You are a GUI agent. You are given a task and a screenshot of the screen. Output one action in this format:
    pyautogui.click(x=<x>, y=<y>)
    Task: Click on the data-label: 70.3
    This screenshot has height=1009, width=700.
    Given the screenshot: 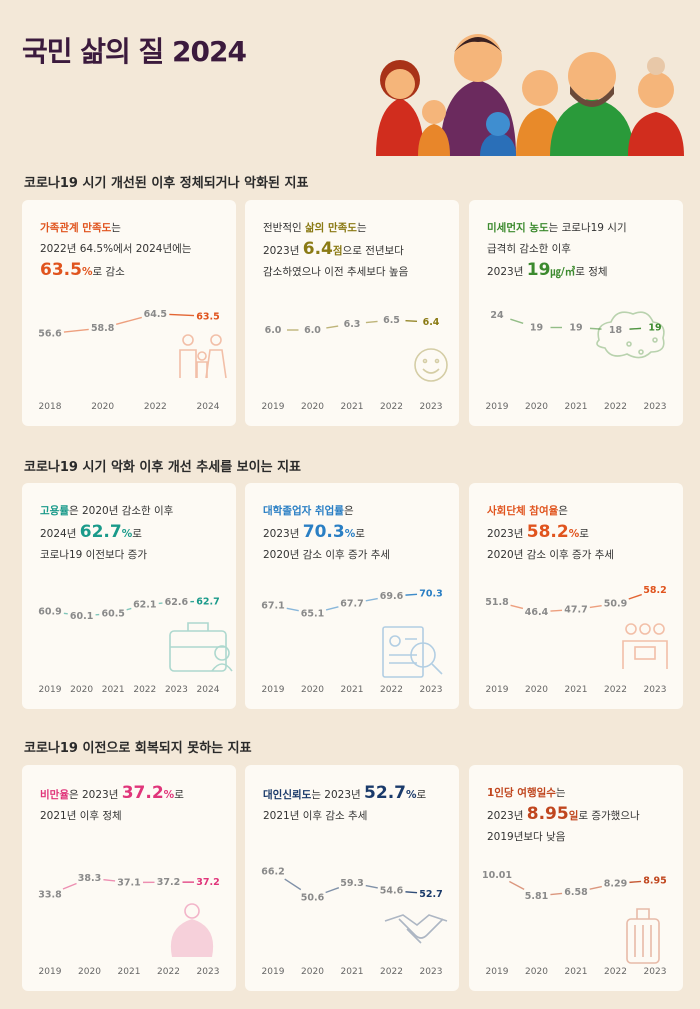 What is the action you would take?
    pyautogui.click(x=430, y=593)
    